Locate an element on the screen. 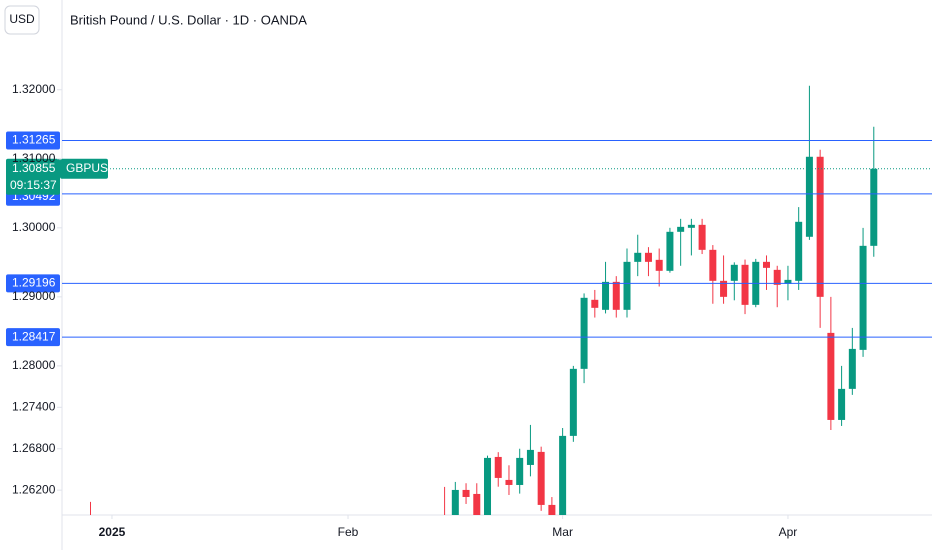  price-label: 1.29196 is located at coordinates (34, 282).